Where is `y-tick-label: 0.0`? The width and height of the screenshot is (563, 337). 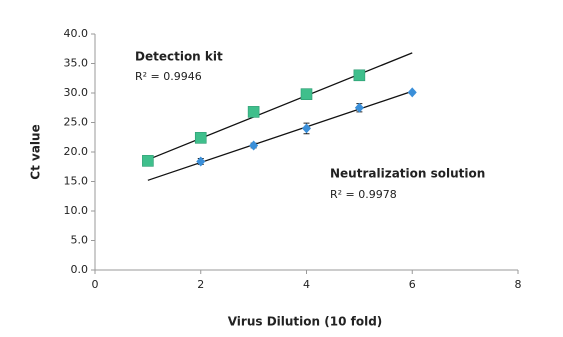
y-tick-label: 0.0 is located at coordinates (80, 269).